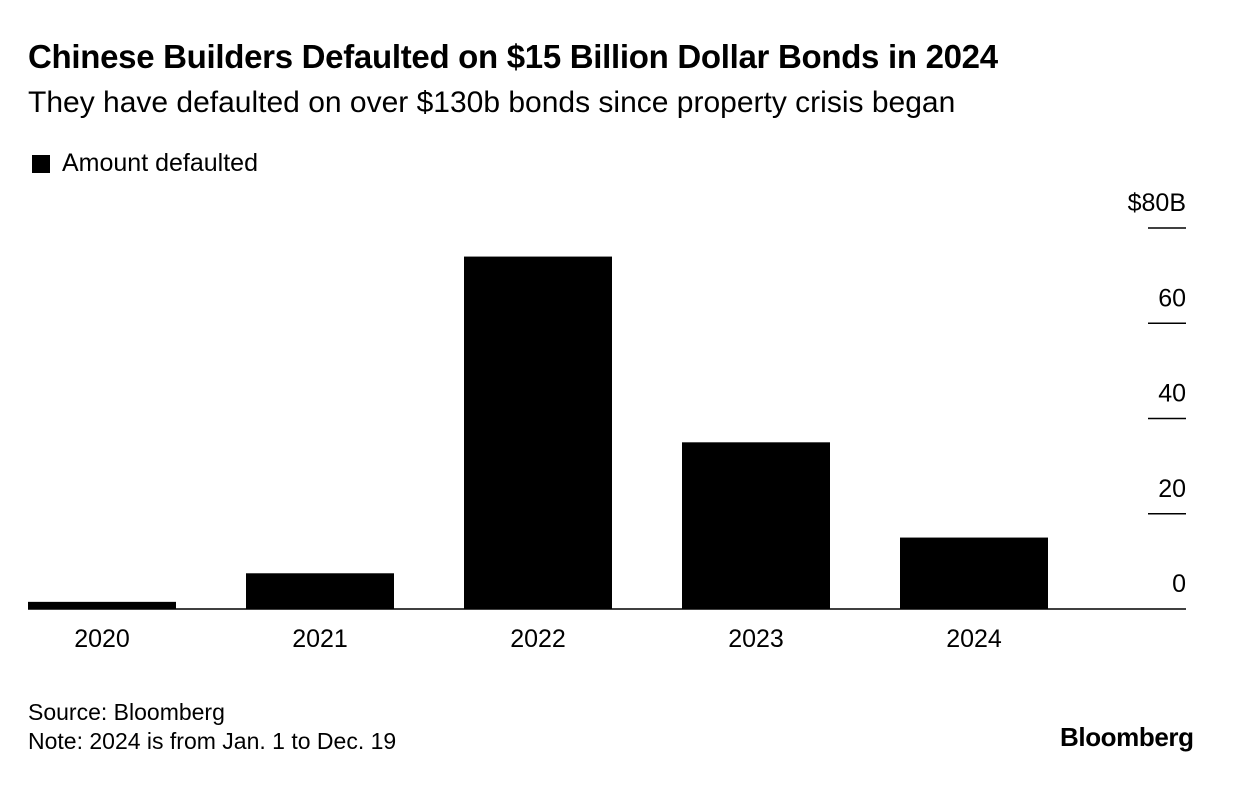 The image size is (1240, 798). I want to click on y-tick-label-80: $80B, so click(1157, 203).